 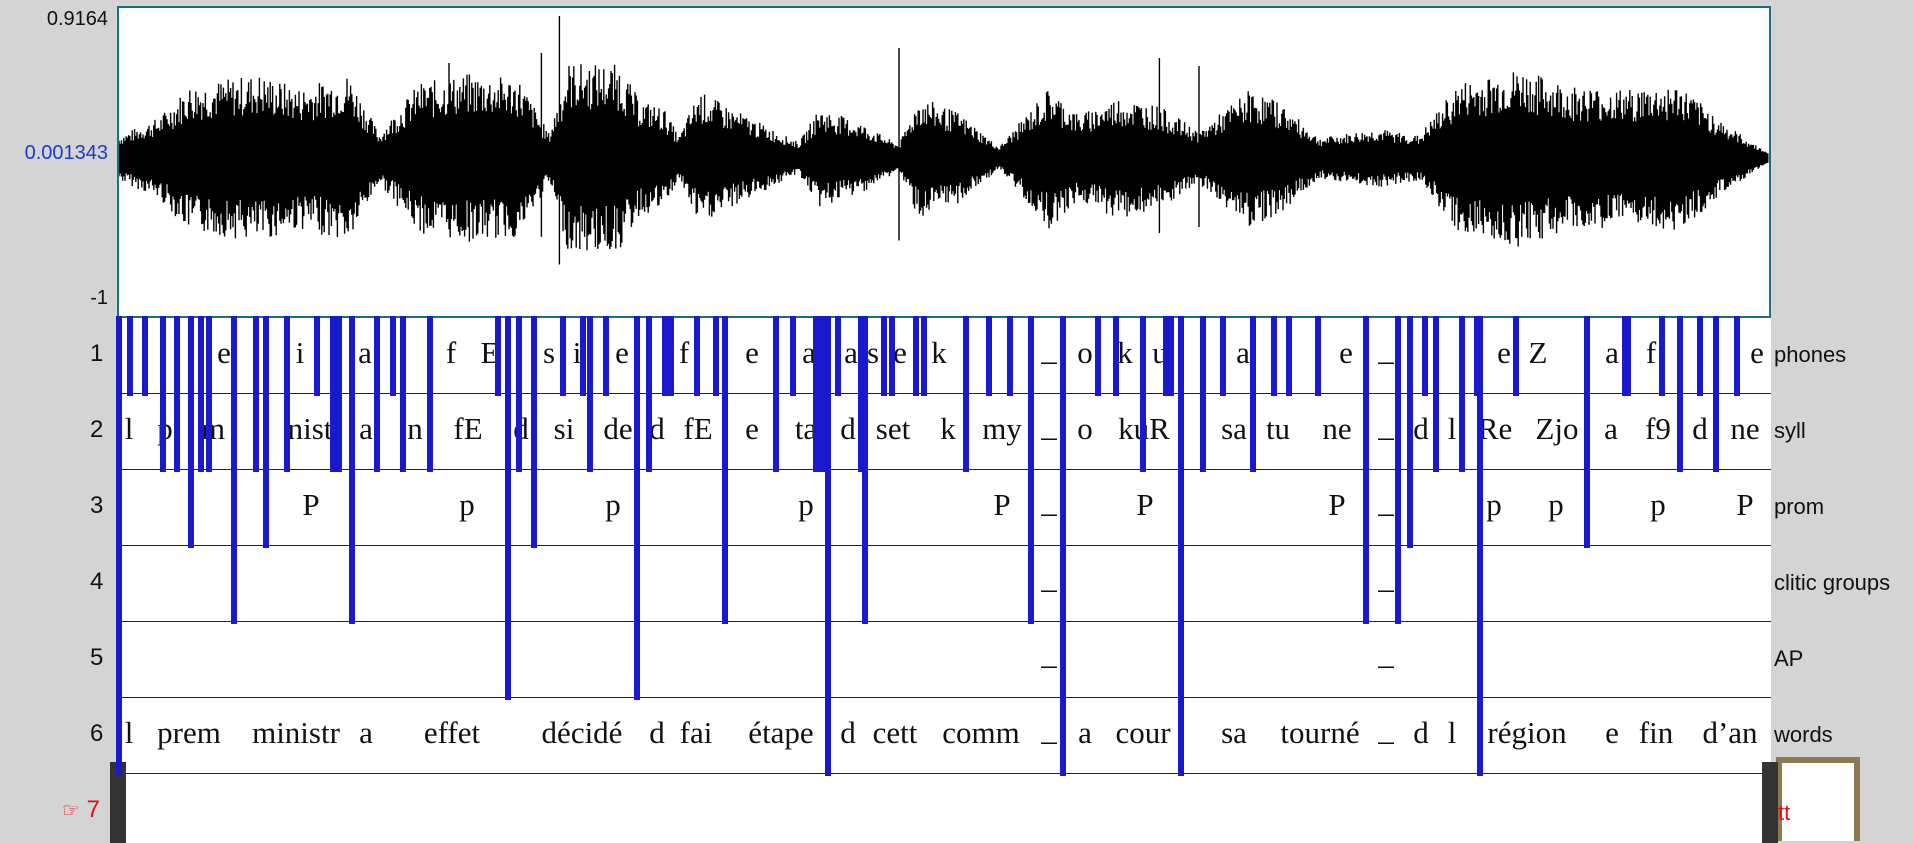 What do you see at coordinates (1745, 428) in the screenshot?
I see `tier-2-interval: ne` at bounding box center [1745, 428].